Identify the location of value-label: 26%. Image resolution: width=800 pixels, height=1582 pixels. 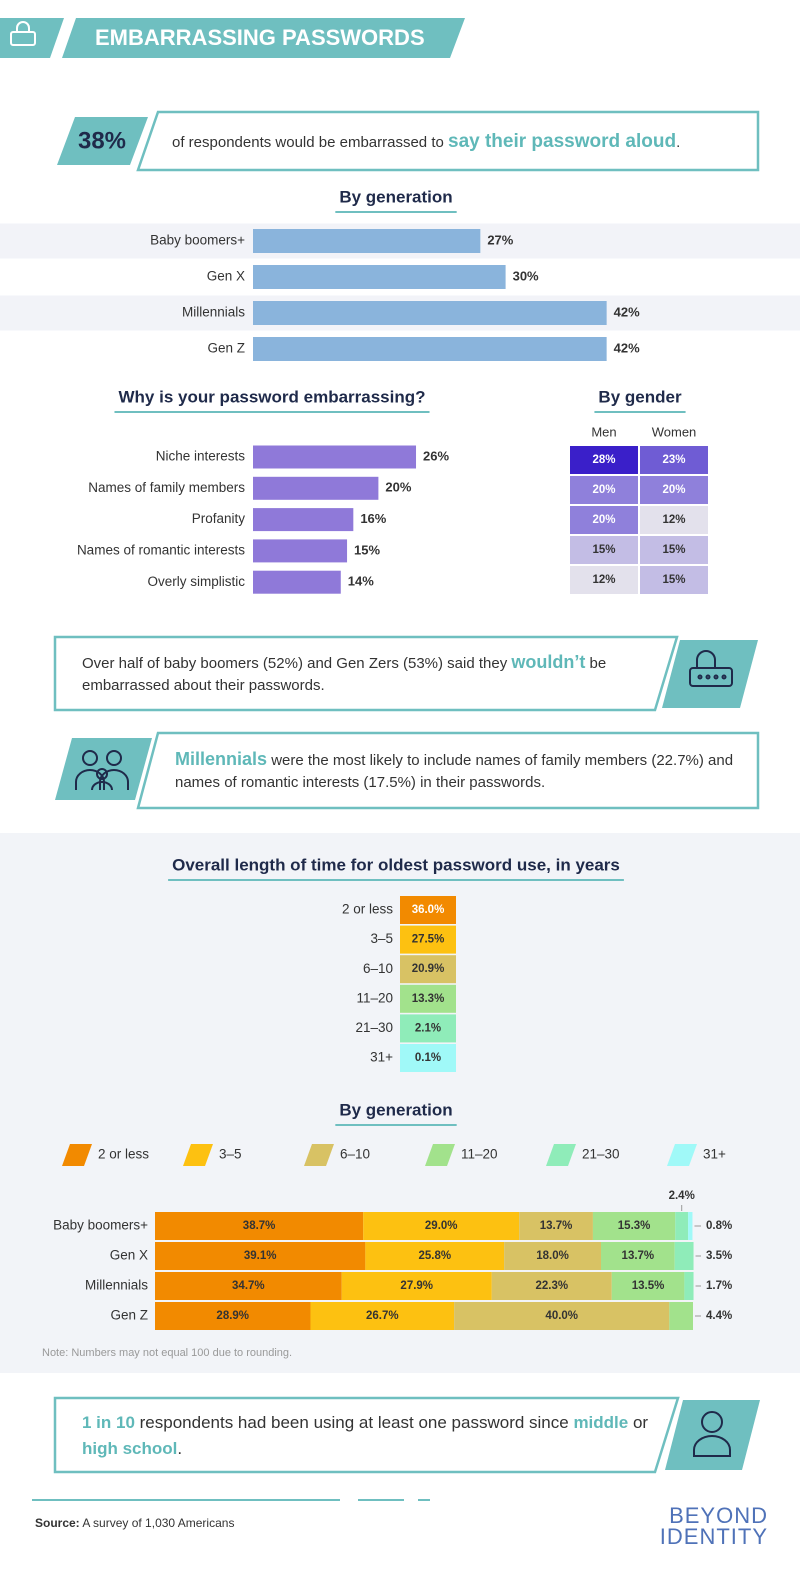
(436, 455).